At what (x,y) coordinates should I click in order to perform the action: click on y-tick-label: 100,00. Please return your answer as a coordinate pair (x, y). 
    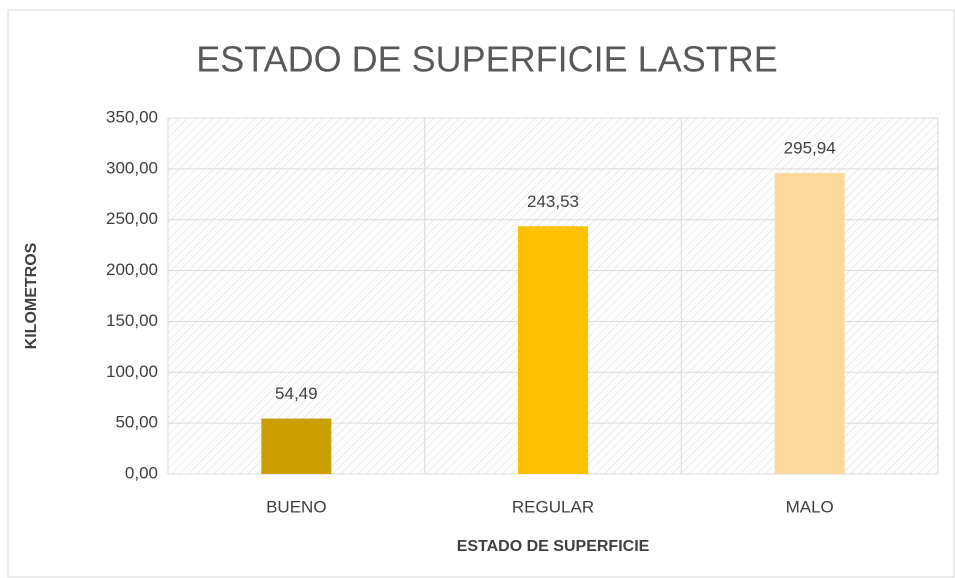
    Looking at the image, I should click on (132, 371).